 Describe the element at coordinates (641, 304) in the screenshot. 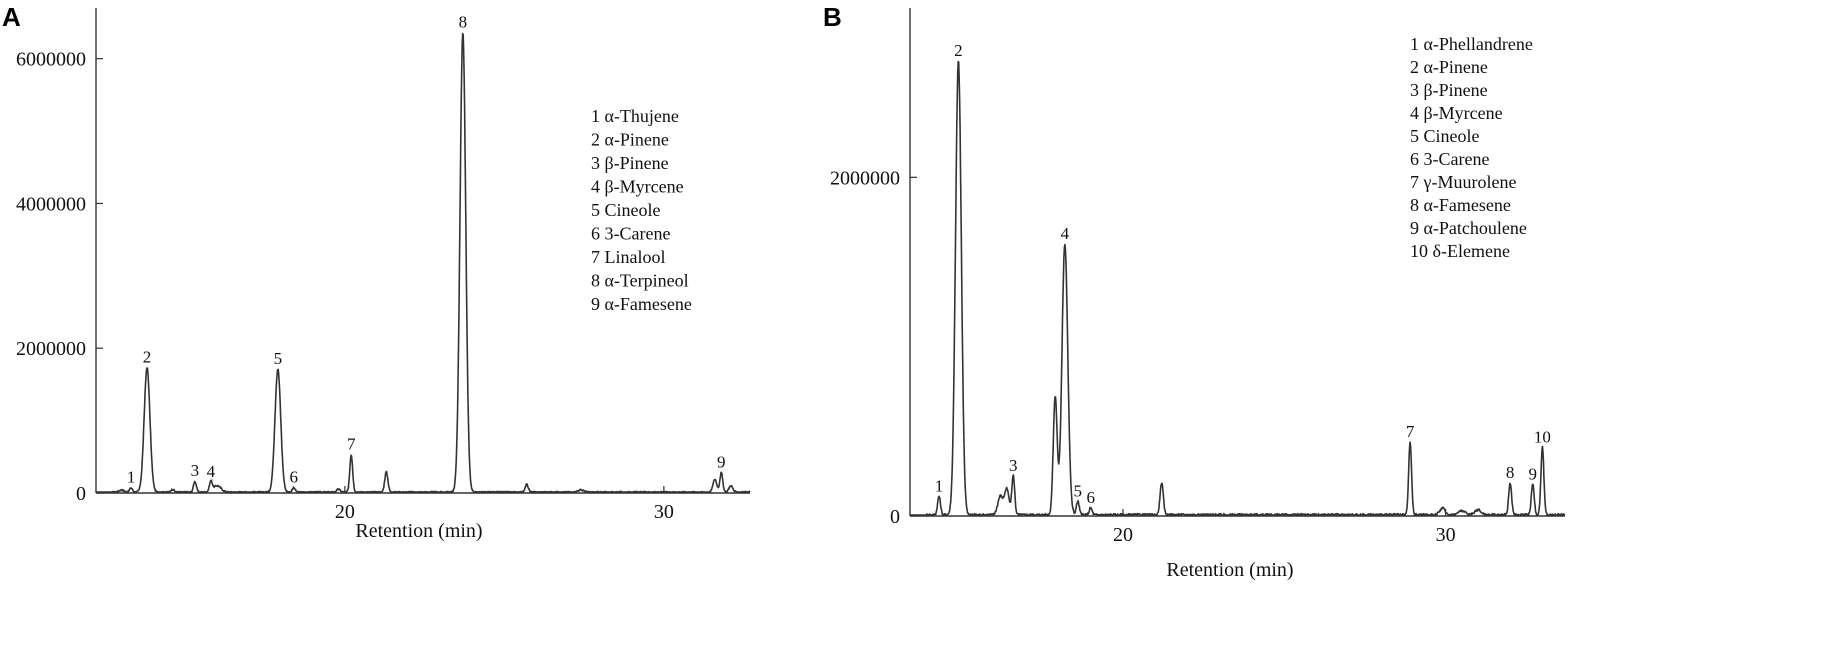

I see `legend-entry: 9 α-Famesene` at that location.